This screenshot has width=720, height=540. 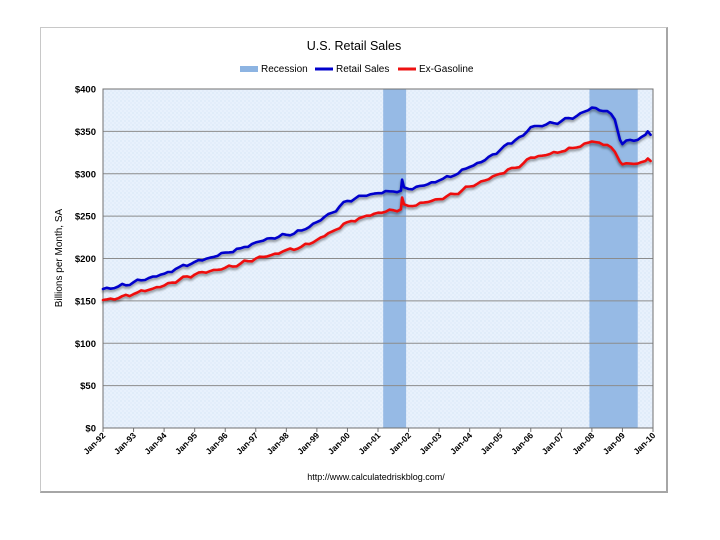 What do you see at coordinates (85, 174) in the screenshot?
I see `y-tick-label: $300` at bounding box center [85, 174].